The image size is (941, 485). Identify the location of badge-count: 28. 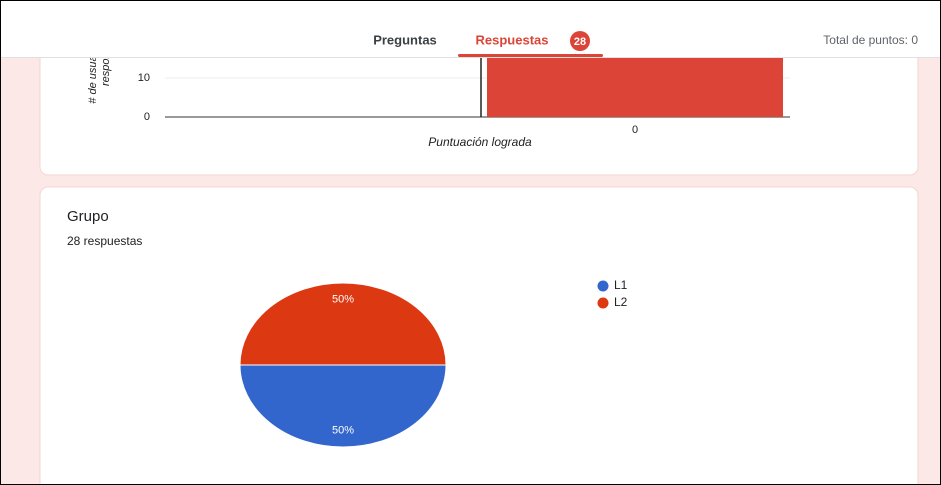
(580, 42).